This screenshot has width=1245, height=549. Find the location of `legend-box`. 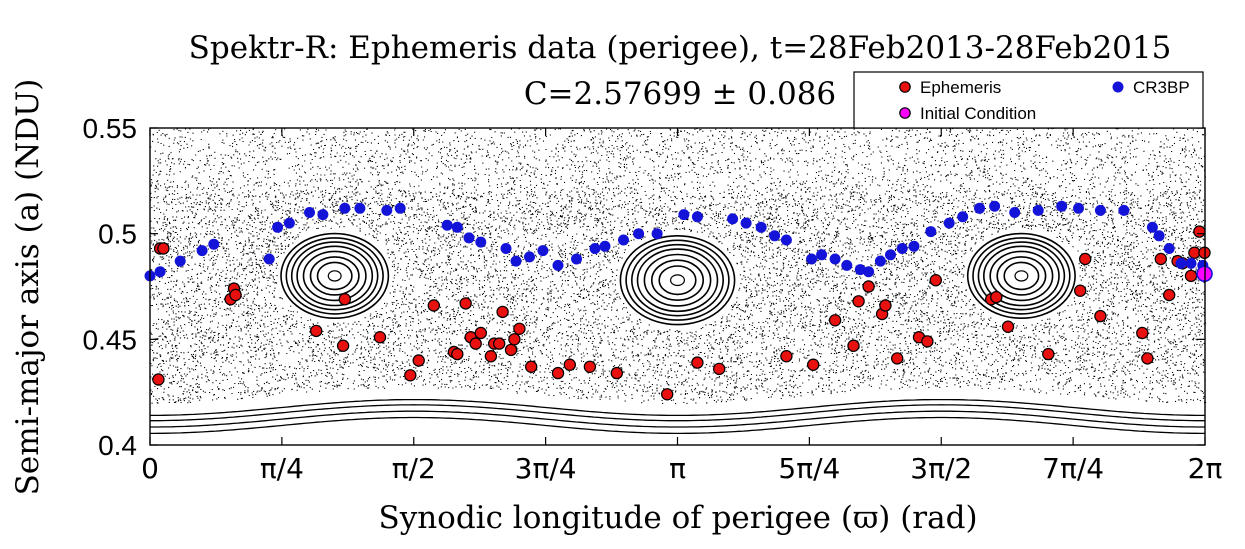

legend-box is located at coordinates (1028, 100).